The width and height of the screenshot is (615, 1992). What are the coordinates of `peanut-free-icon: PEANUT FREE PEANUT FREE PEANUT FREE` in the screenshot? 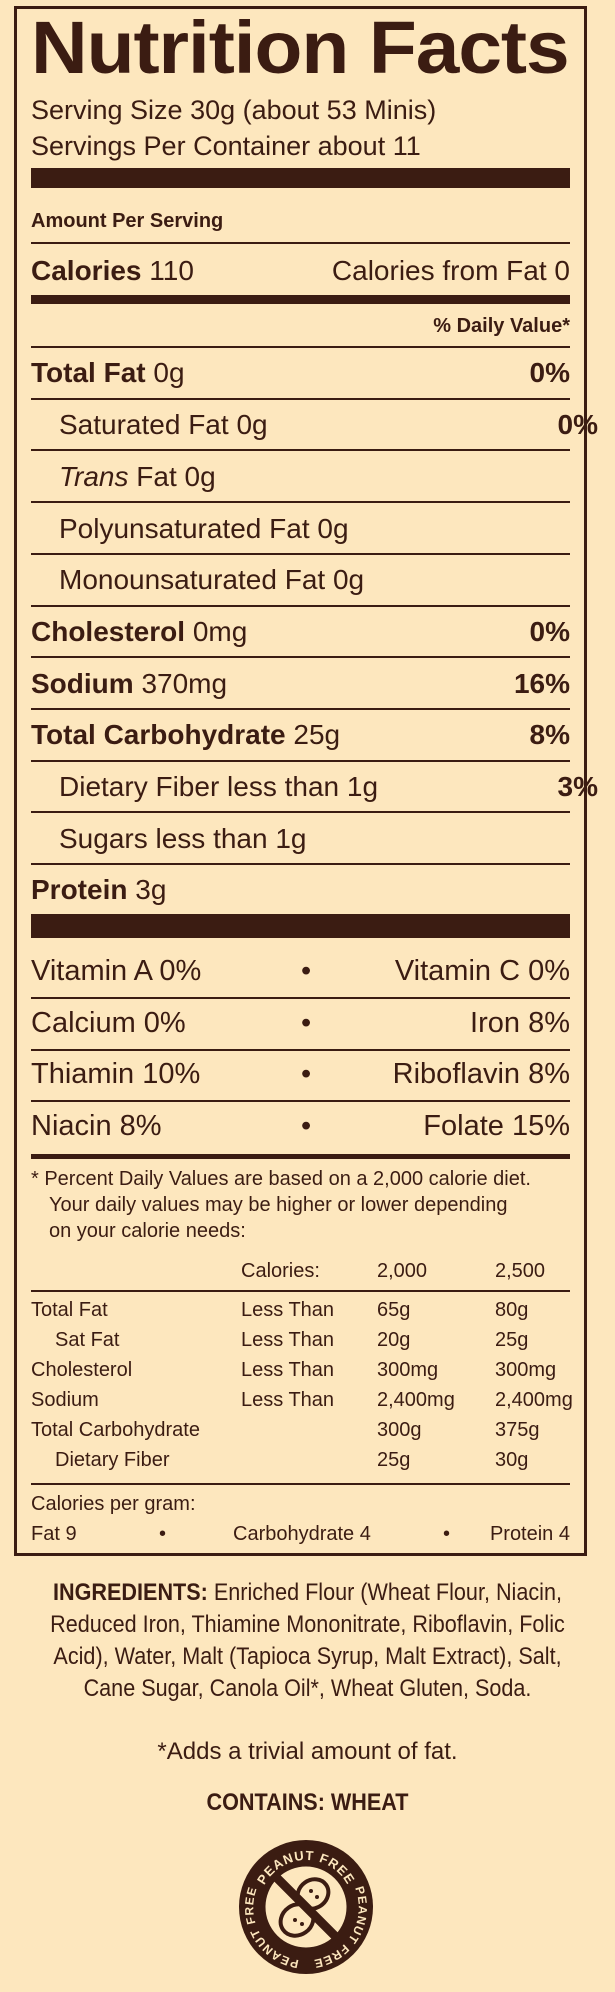 It's located at (306, 1907).